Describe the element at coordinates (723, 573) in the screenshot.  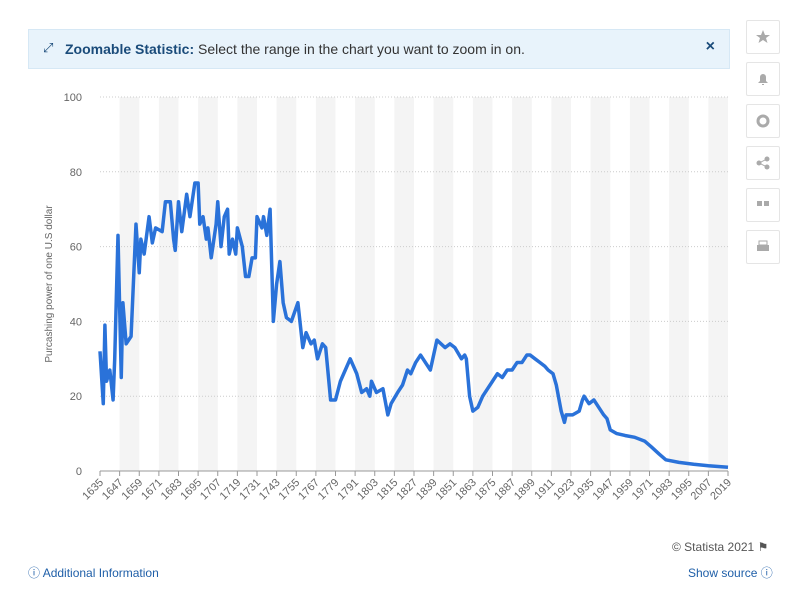
I see `show-source-text: Show source` at that location.